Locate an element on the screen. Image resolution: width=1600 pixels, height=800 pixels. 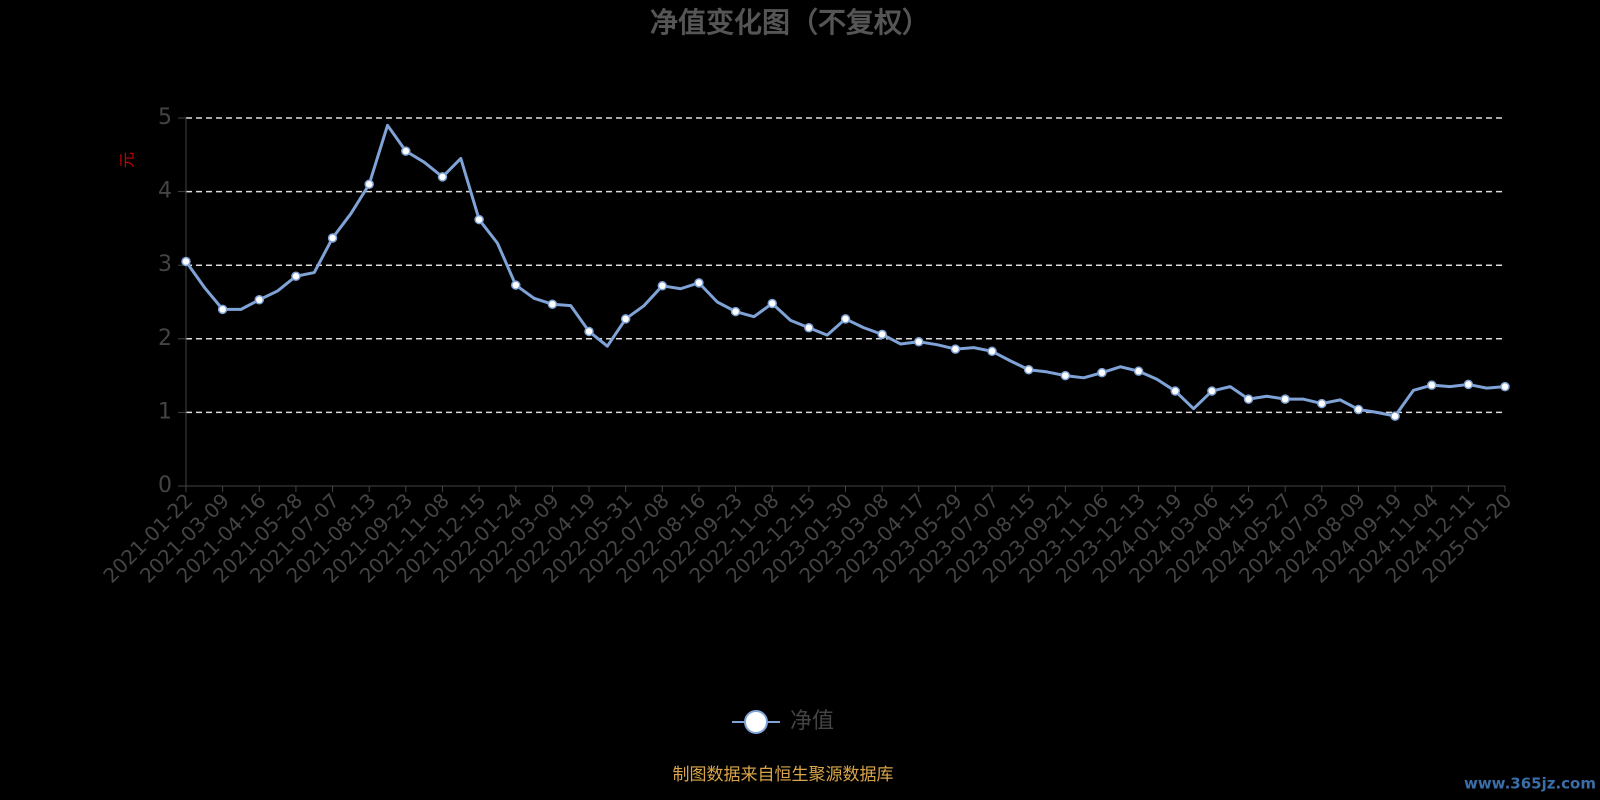
source-note: 制图数据来自恒生聚源数据库 is located at coordinates (783, 775).